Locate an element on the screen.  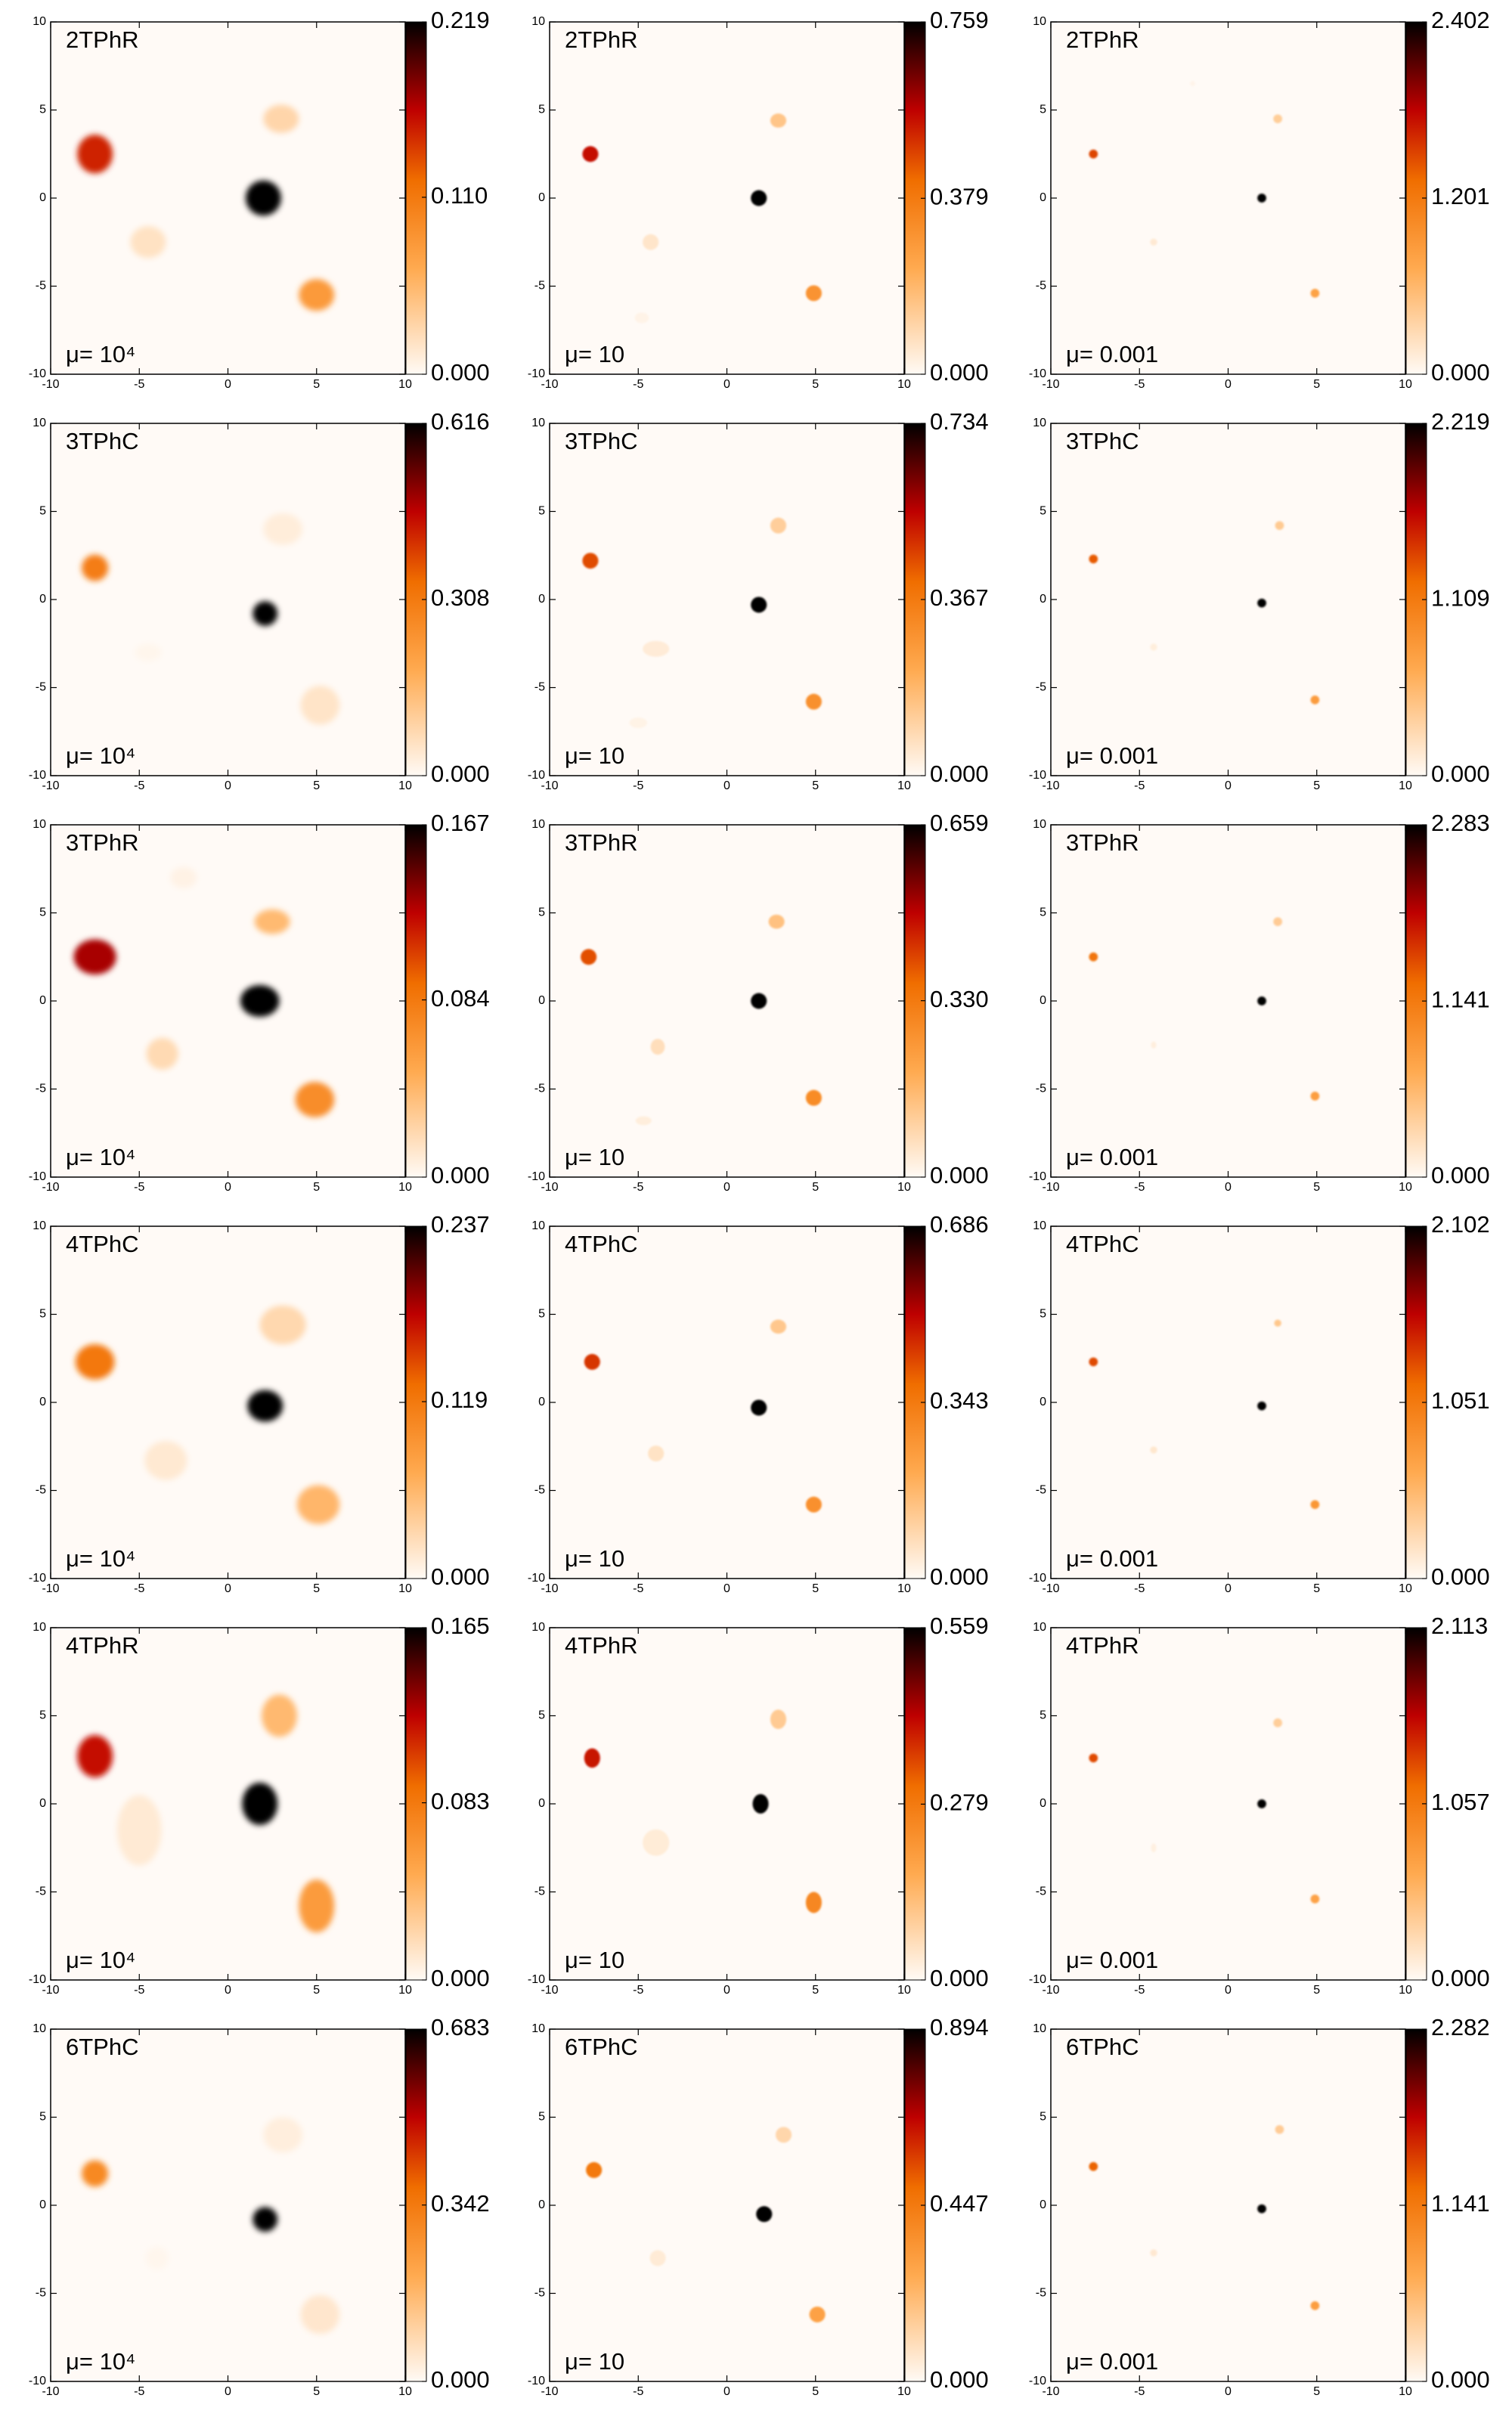
colorbar-tick-label: 0.110 is located at coordinates (459, 195).